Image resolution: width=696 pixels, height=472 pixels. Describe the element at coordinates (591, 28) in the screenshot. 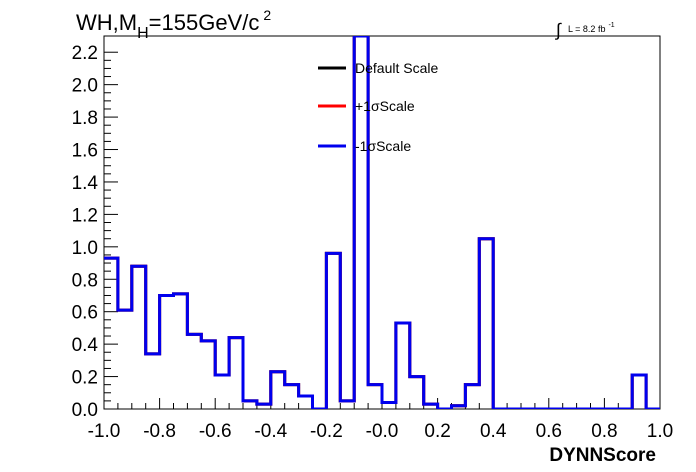

I see `luminosity-label: L = 8.2 fb -1` at that location.